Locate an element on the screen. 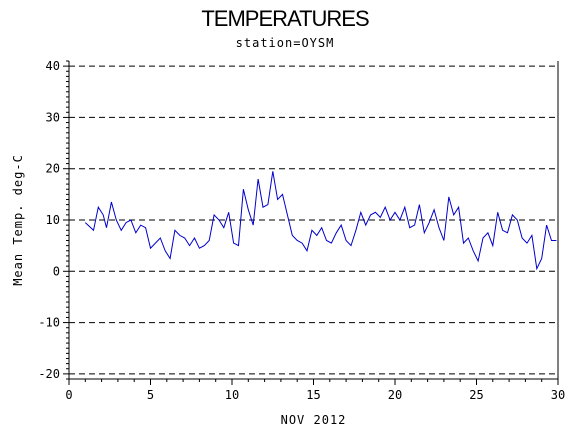 Image resolution: width=570 pixels, height=430 pixels. y-tick-label: -20 is located at coordinates (49, 374).